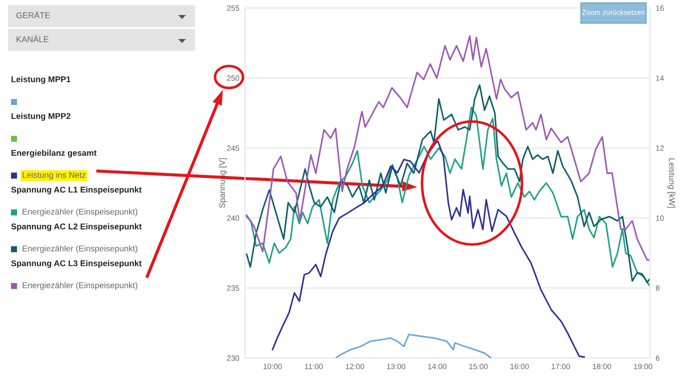 Image resolution: width=690 pixels, height=380 pixels. What do you see at coordinates (32, 38) in the screenshot?
I see `text: KANÄLE` at bounding box center [32, 38].